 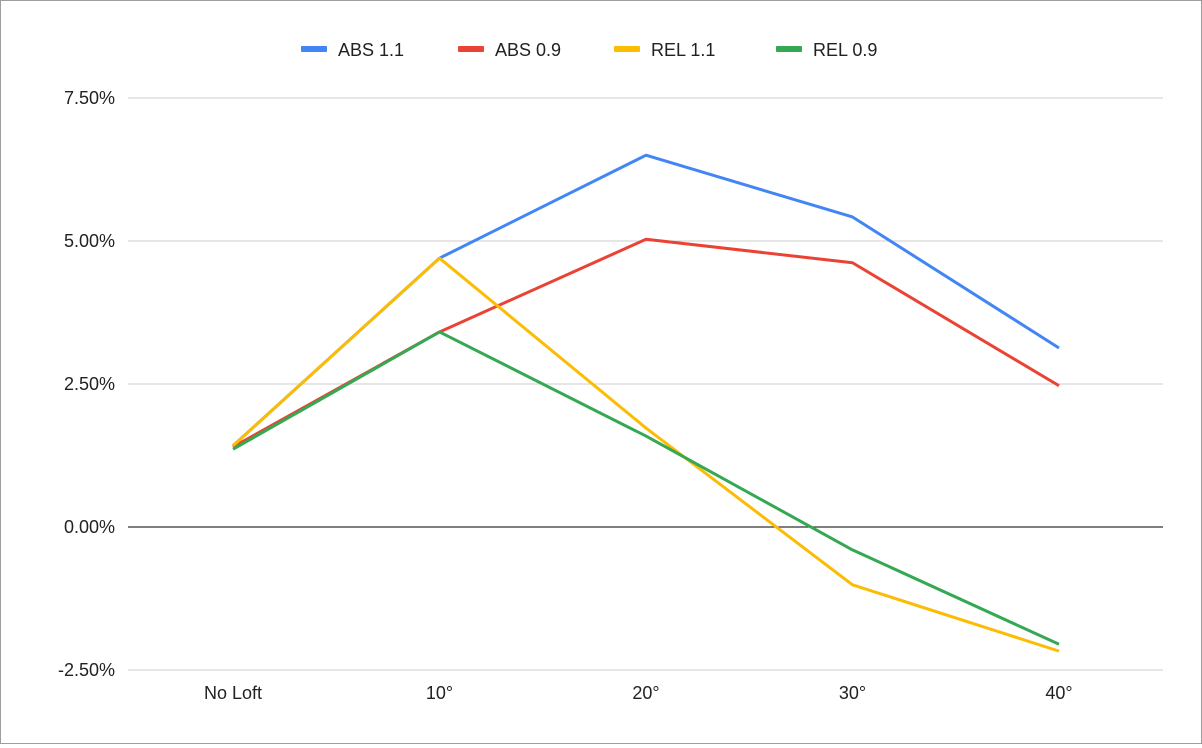 What do you see at coordinates (89, 98) in the screenshot?
I see `y-tick-label: 7.50%` at bounding box center [89, 98].